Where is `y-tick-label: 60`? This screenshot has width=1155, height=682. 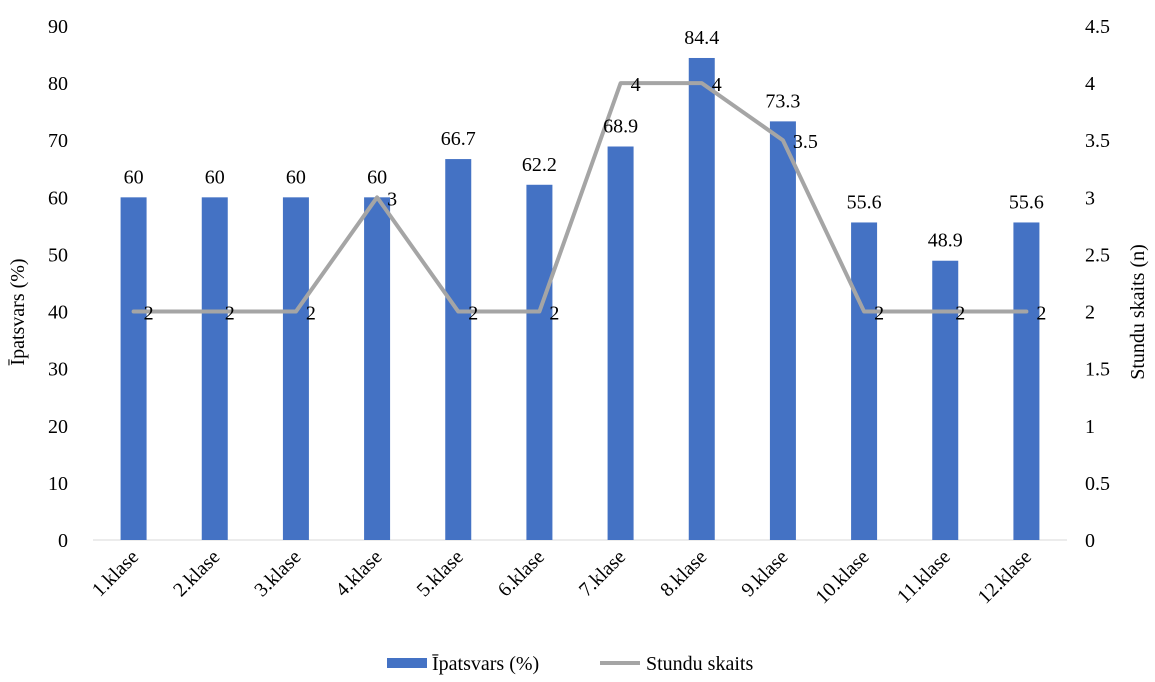
y-tick-label: 60 is located at coordinates (58, 198).